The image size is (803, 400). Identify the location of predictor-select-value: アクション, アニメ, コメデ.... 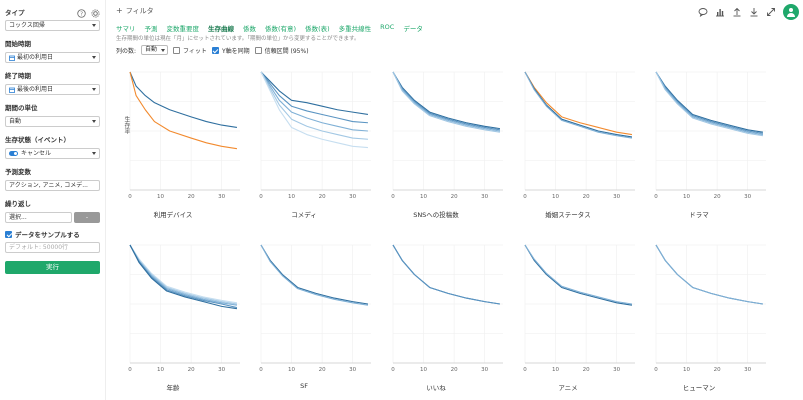
(48, 185).